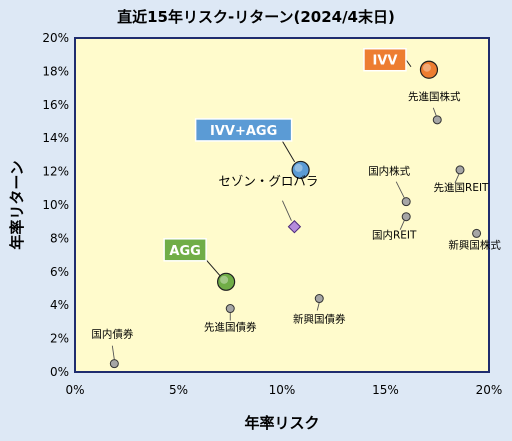  What do you see at coordinates (112, 334) in the screenshot?
I see `label-item: 国内債券` at bounding box center [112, 334].